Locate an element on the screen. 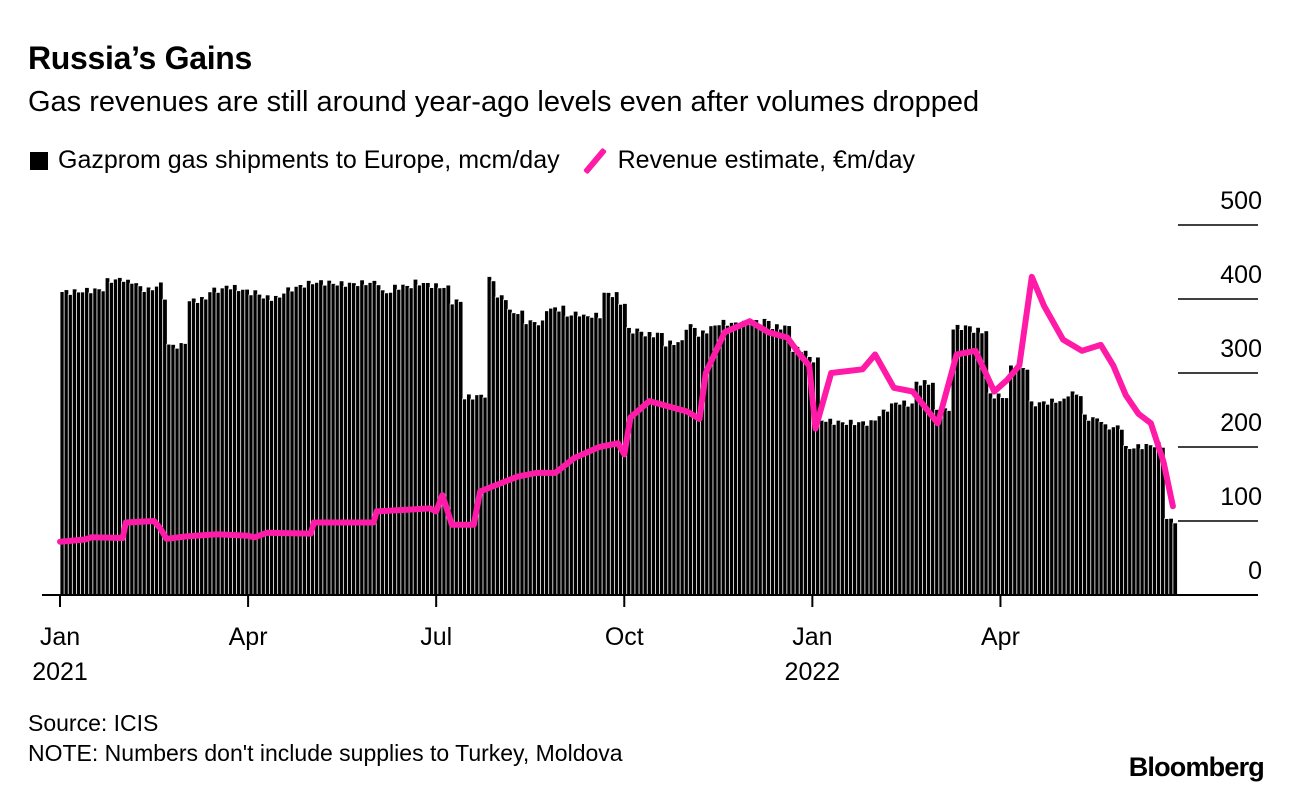 This screenshot has width=1292, height=794. source-note: Source: ICIS is located at coordinates (93, 723).